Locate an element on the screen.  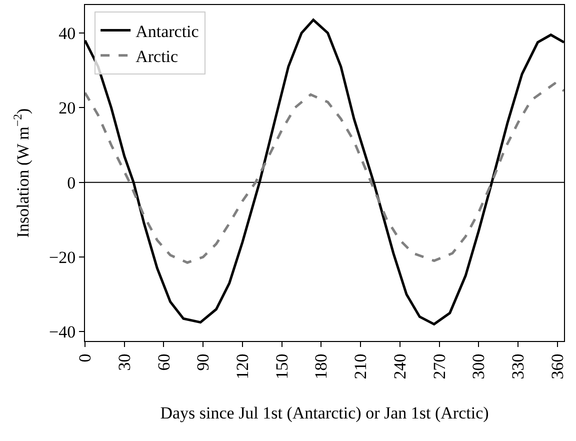
y-tick-label: −20 is located at coordinates (62, 257).